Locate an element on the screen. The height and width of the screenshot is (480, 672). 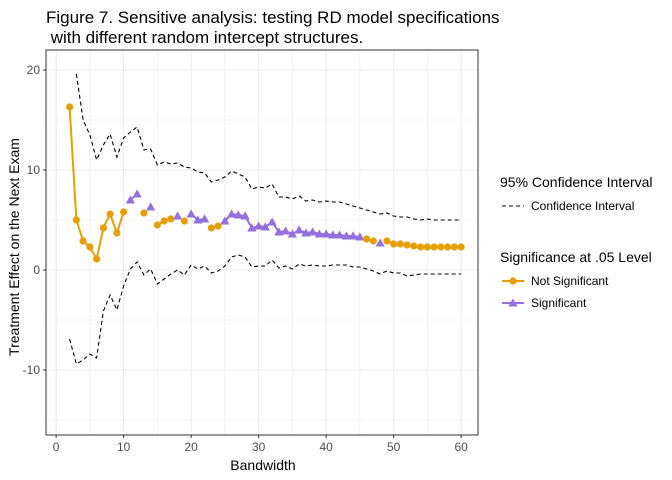
y-axis-ticks: -10 0 10 20 is located at coordinates (34, 220).